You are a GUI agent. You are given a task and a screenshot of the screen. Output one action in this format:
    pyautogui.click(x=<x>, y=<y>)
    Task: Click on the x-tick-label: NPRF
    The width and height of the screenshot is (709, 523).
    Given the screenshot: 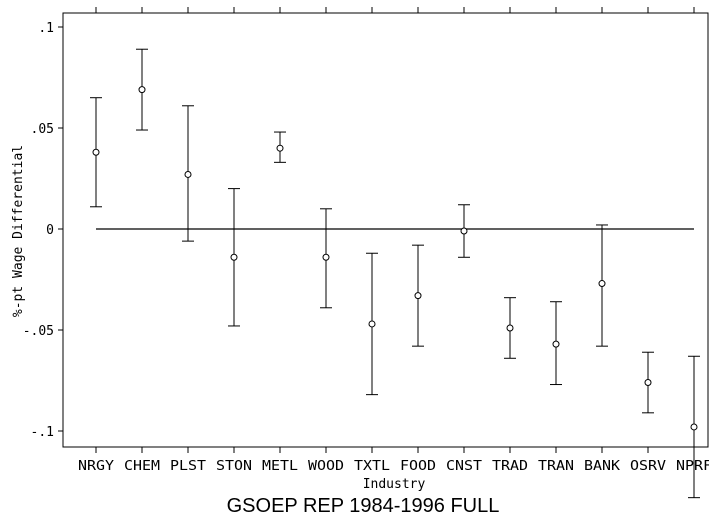 What is the action you would take?
    pyautogui.click(x=692, y=466)
    